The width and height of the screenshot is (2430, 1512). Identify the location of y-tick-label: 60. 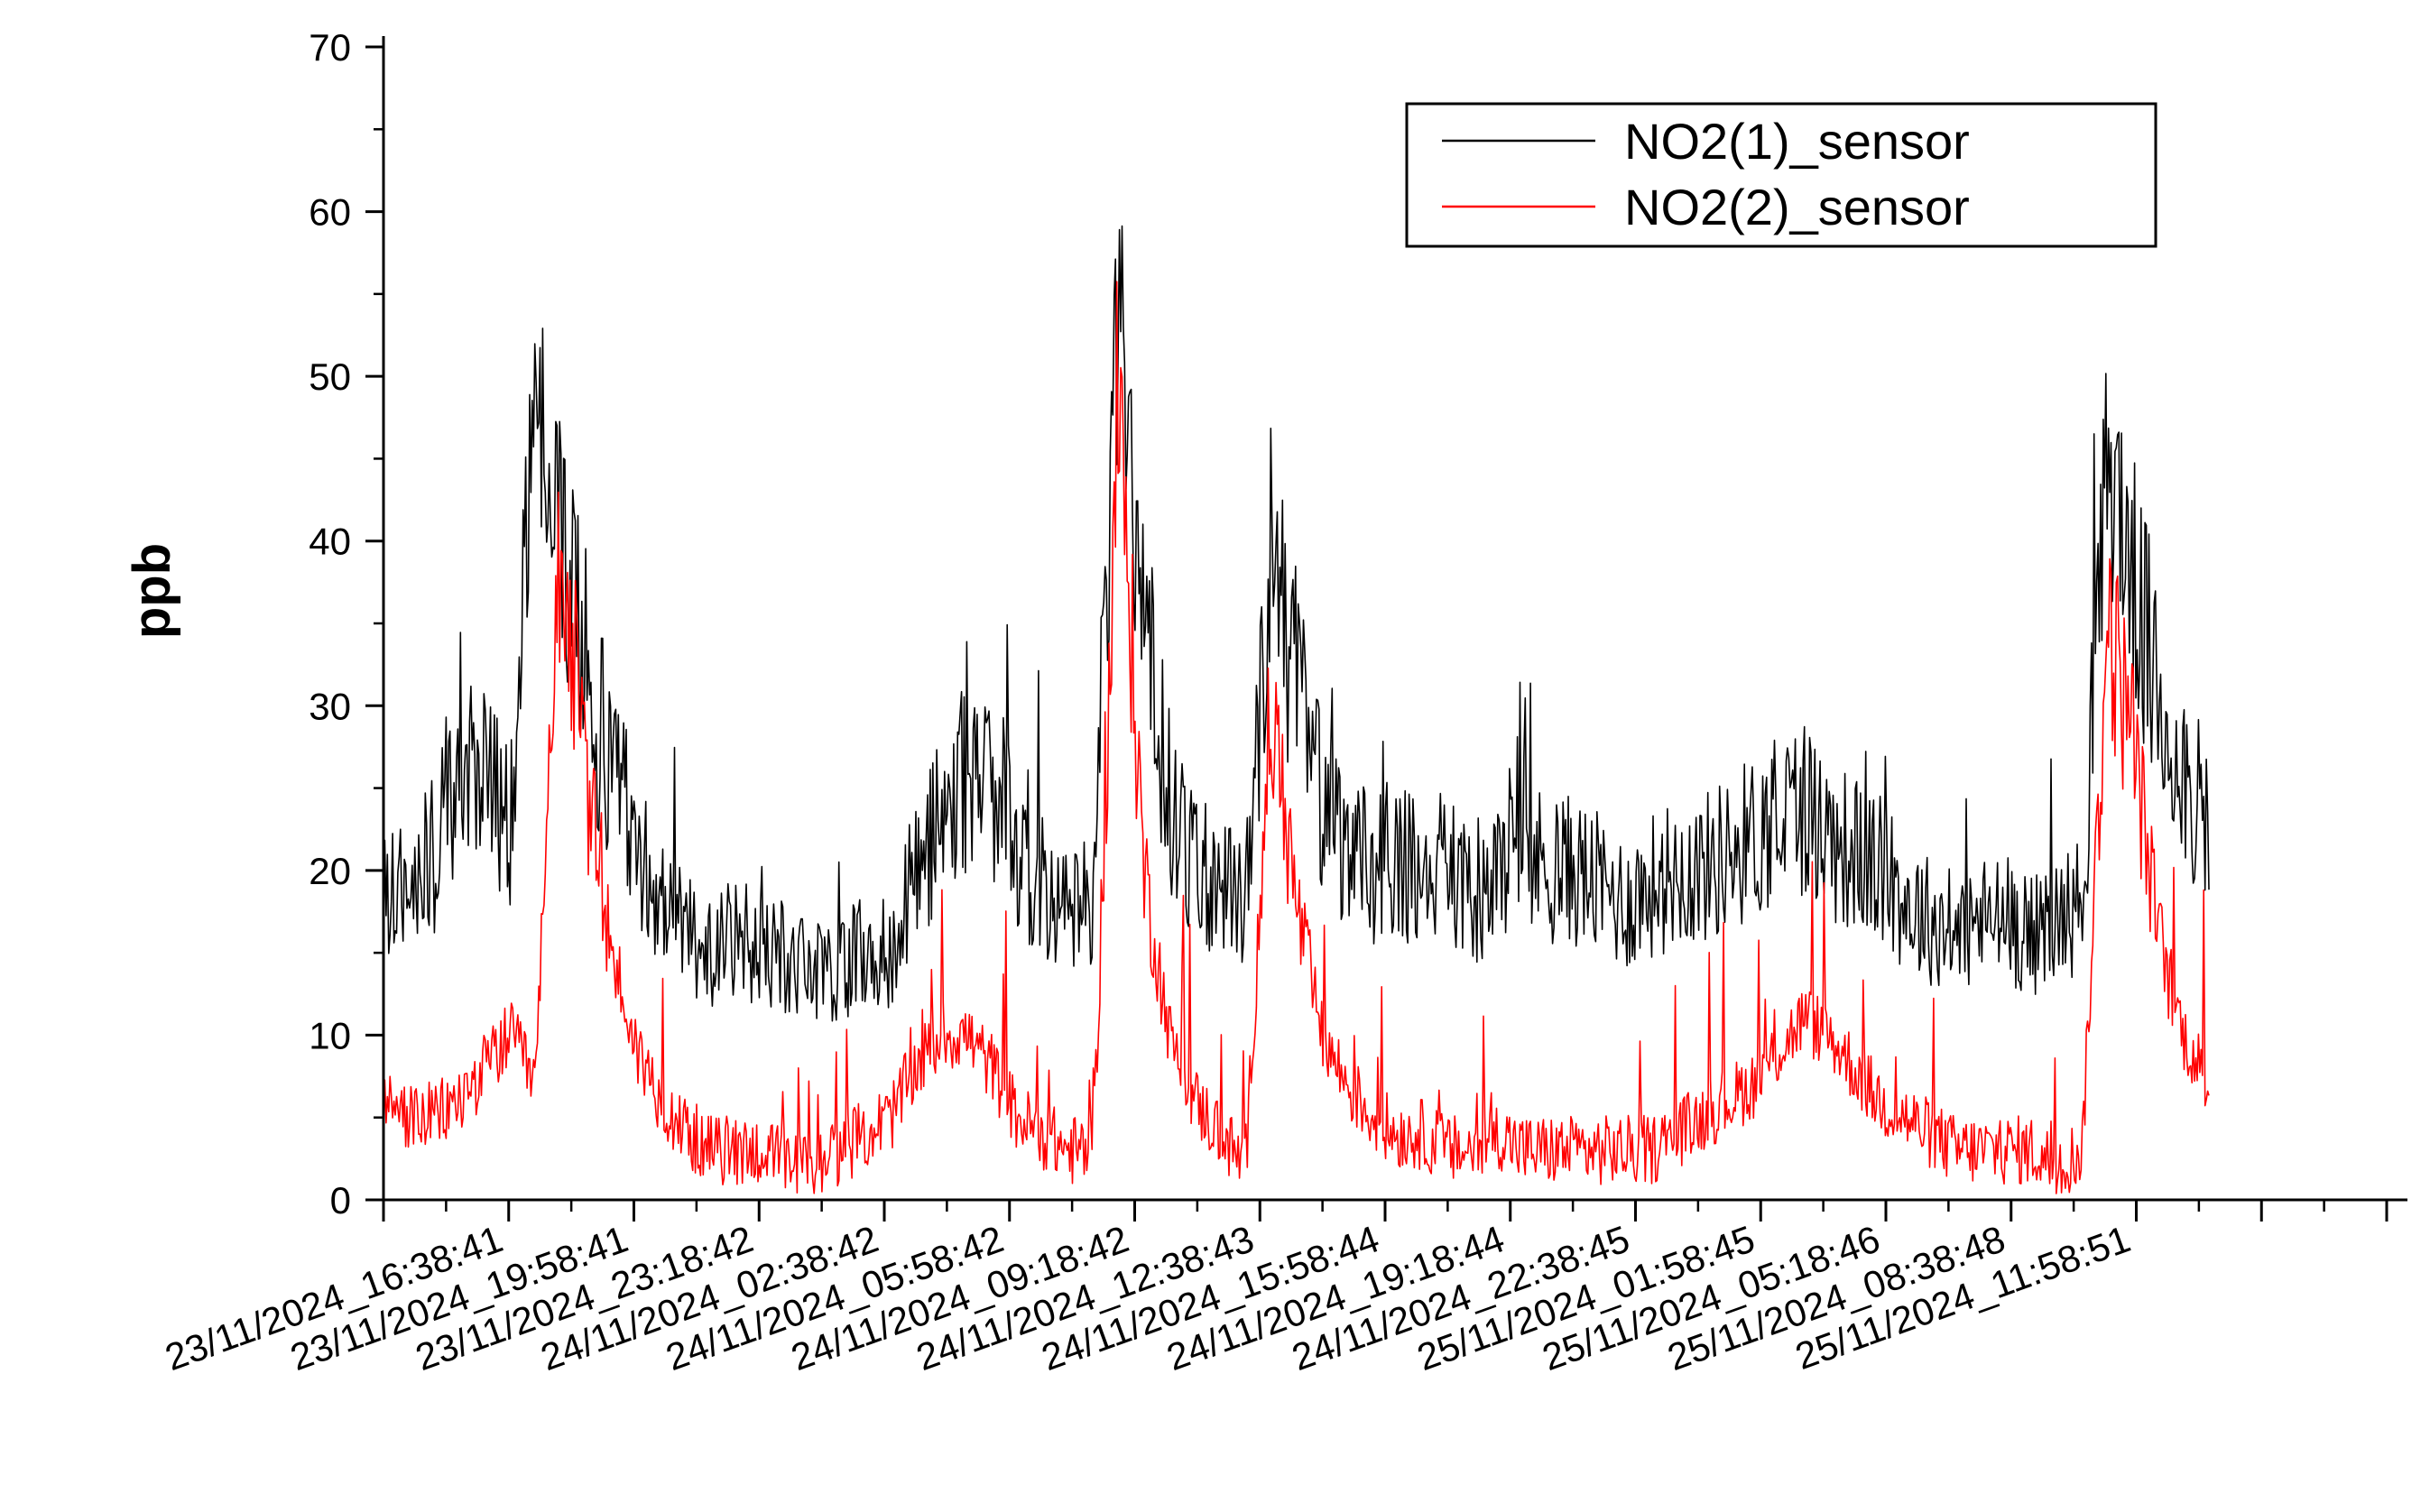
(330, 212).